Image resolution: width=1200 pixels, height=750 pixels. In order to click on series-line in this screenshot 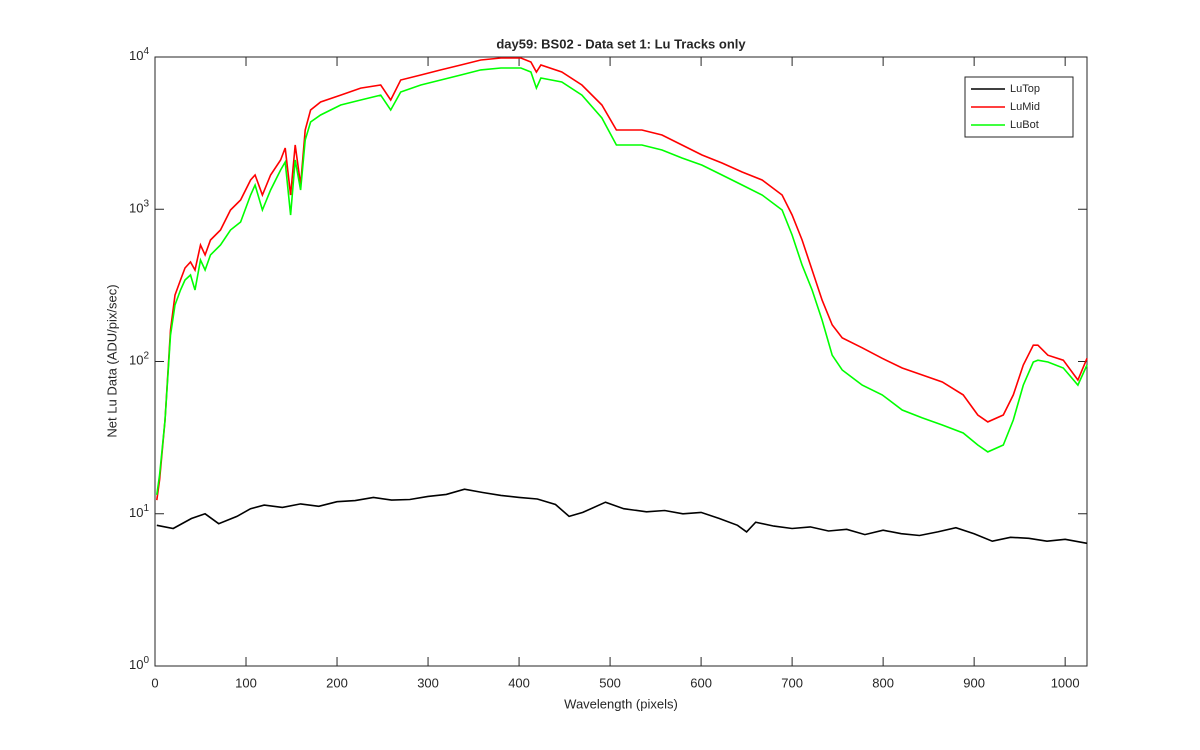, I will do `click(622, 516)`.